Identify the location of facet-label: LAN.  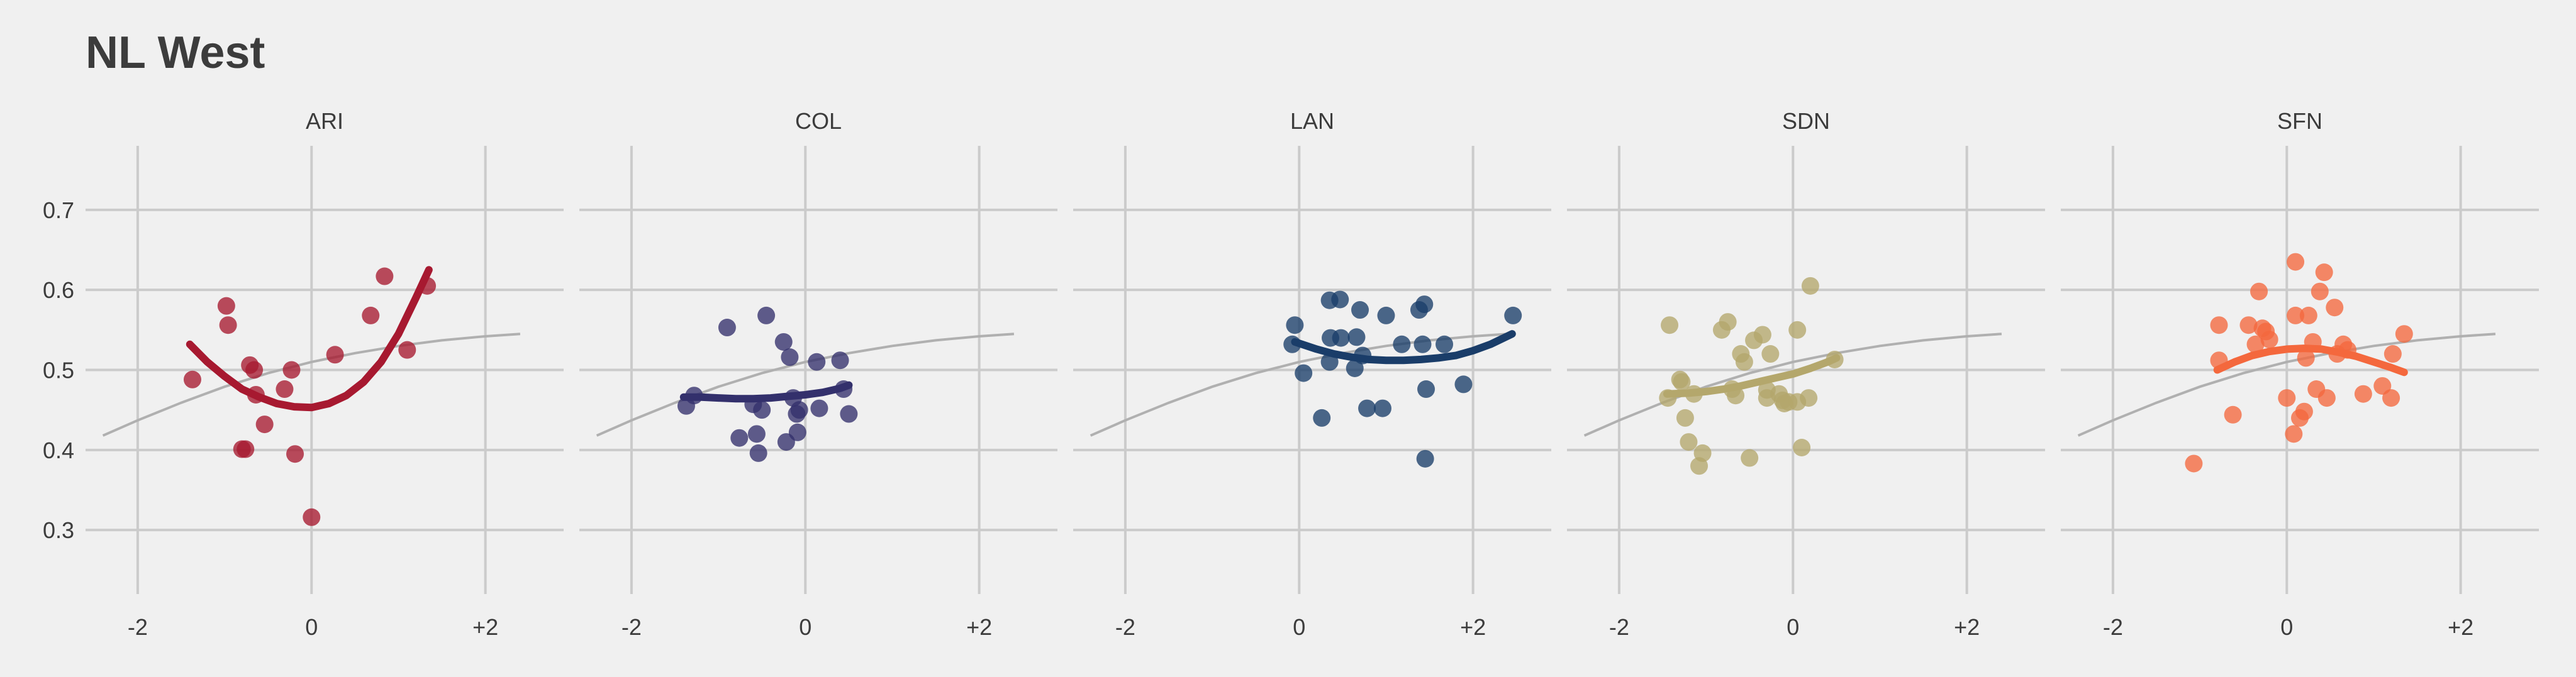
(1312, 121).